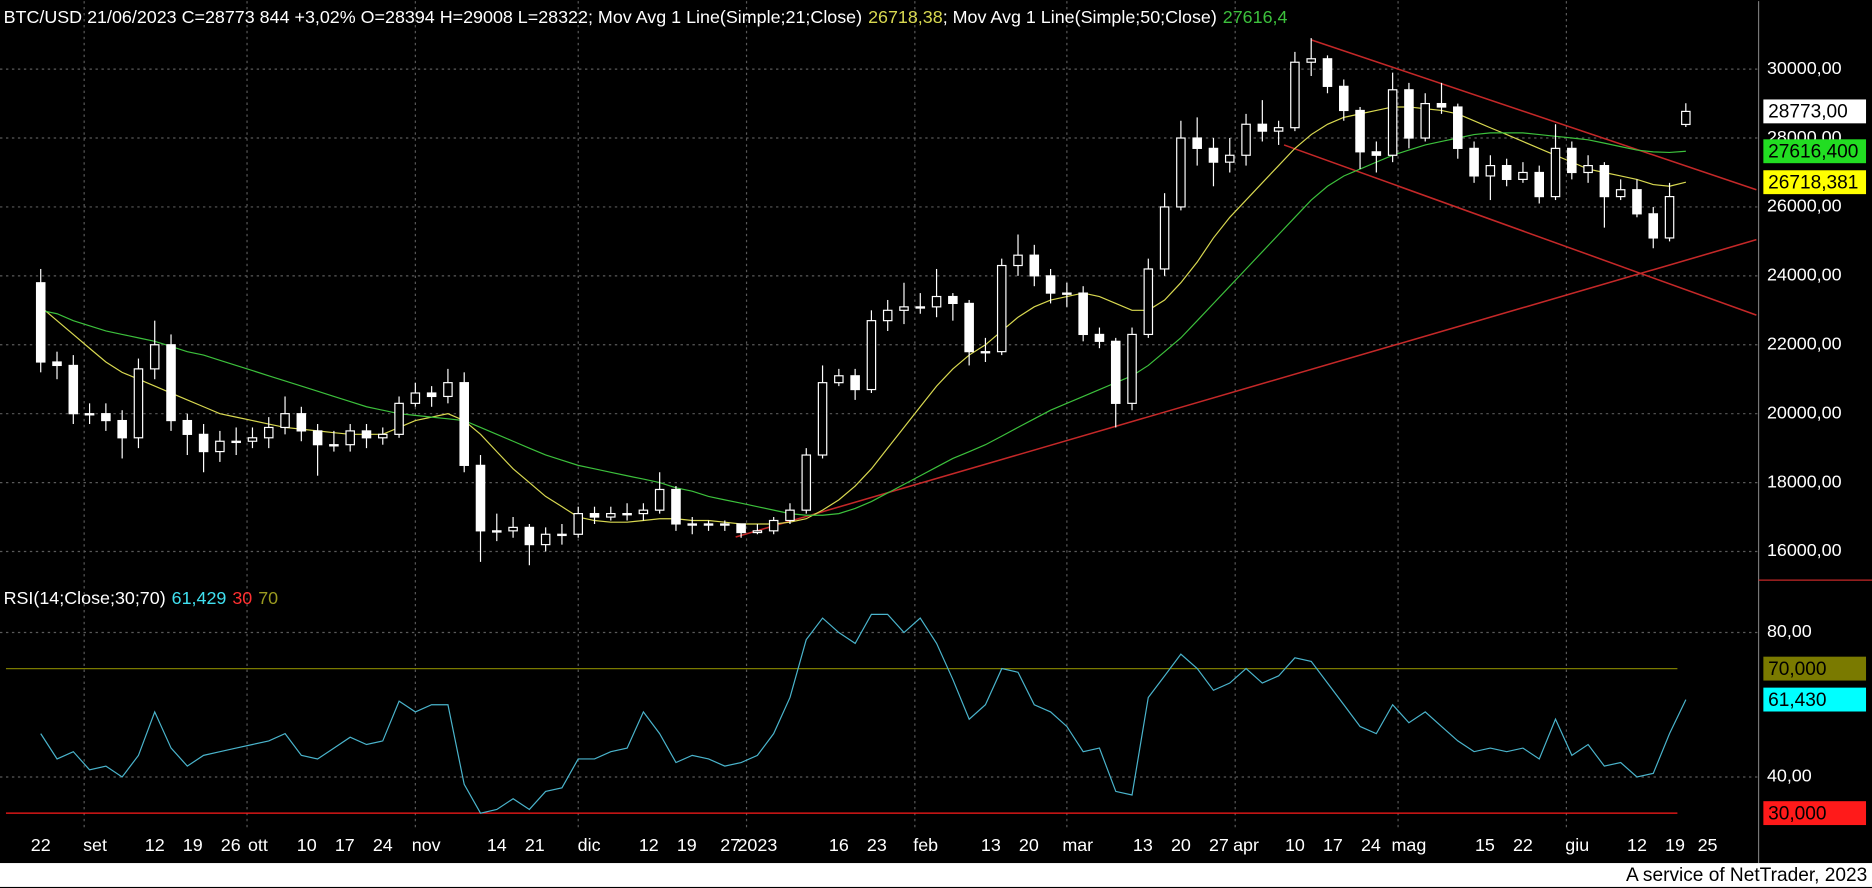 The height and width of the screenshot is (888, 1872). I want to click on x-tick-label: 24, so click(1371, 845).